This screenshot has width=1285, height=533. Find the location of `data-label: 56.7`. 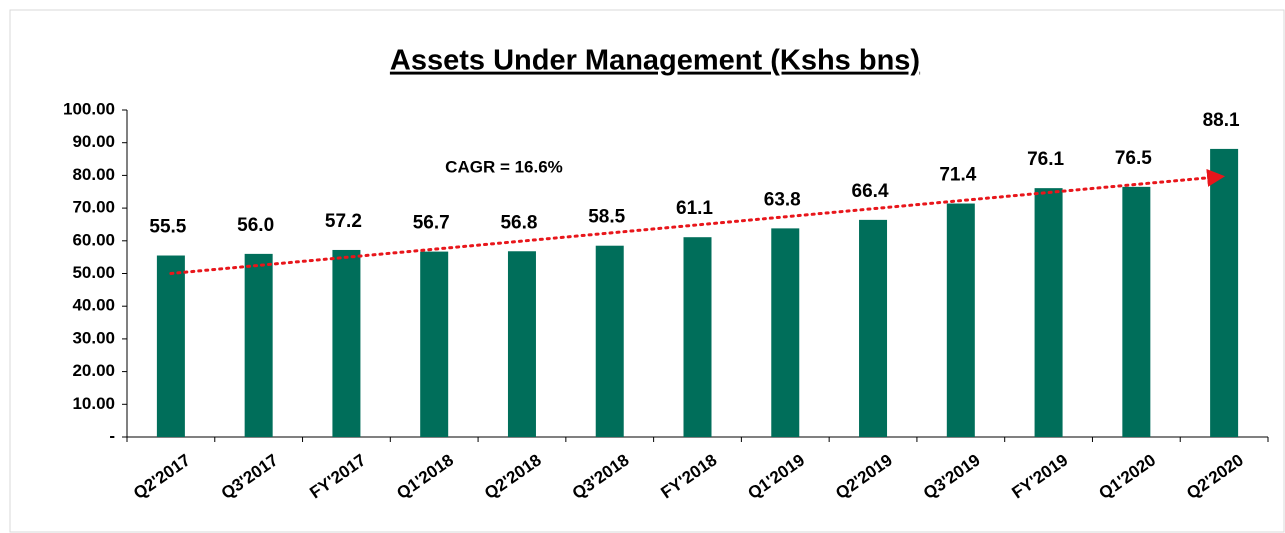

data-label: 56.7 is located at coordinates (431, 223).